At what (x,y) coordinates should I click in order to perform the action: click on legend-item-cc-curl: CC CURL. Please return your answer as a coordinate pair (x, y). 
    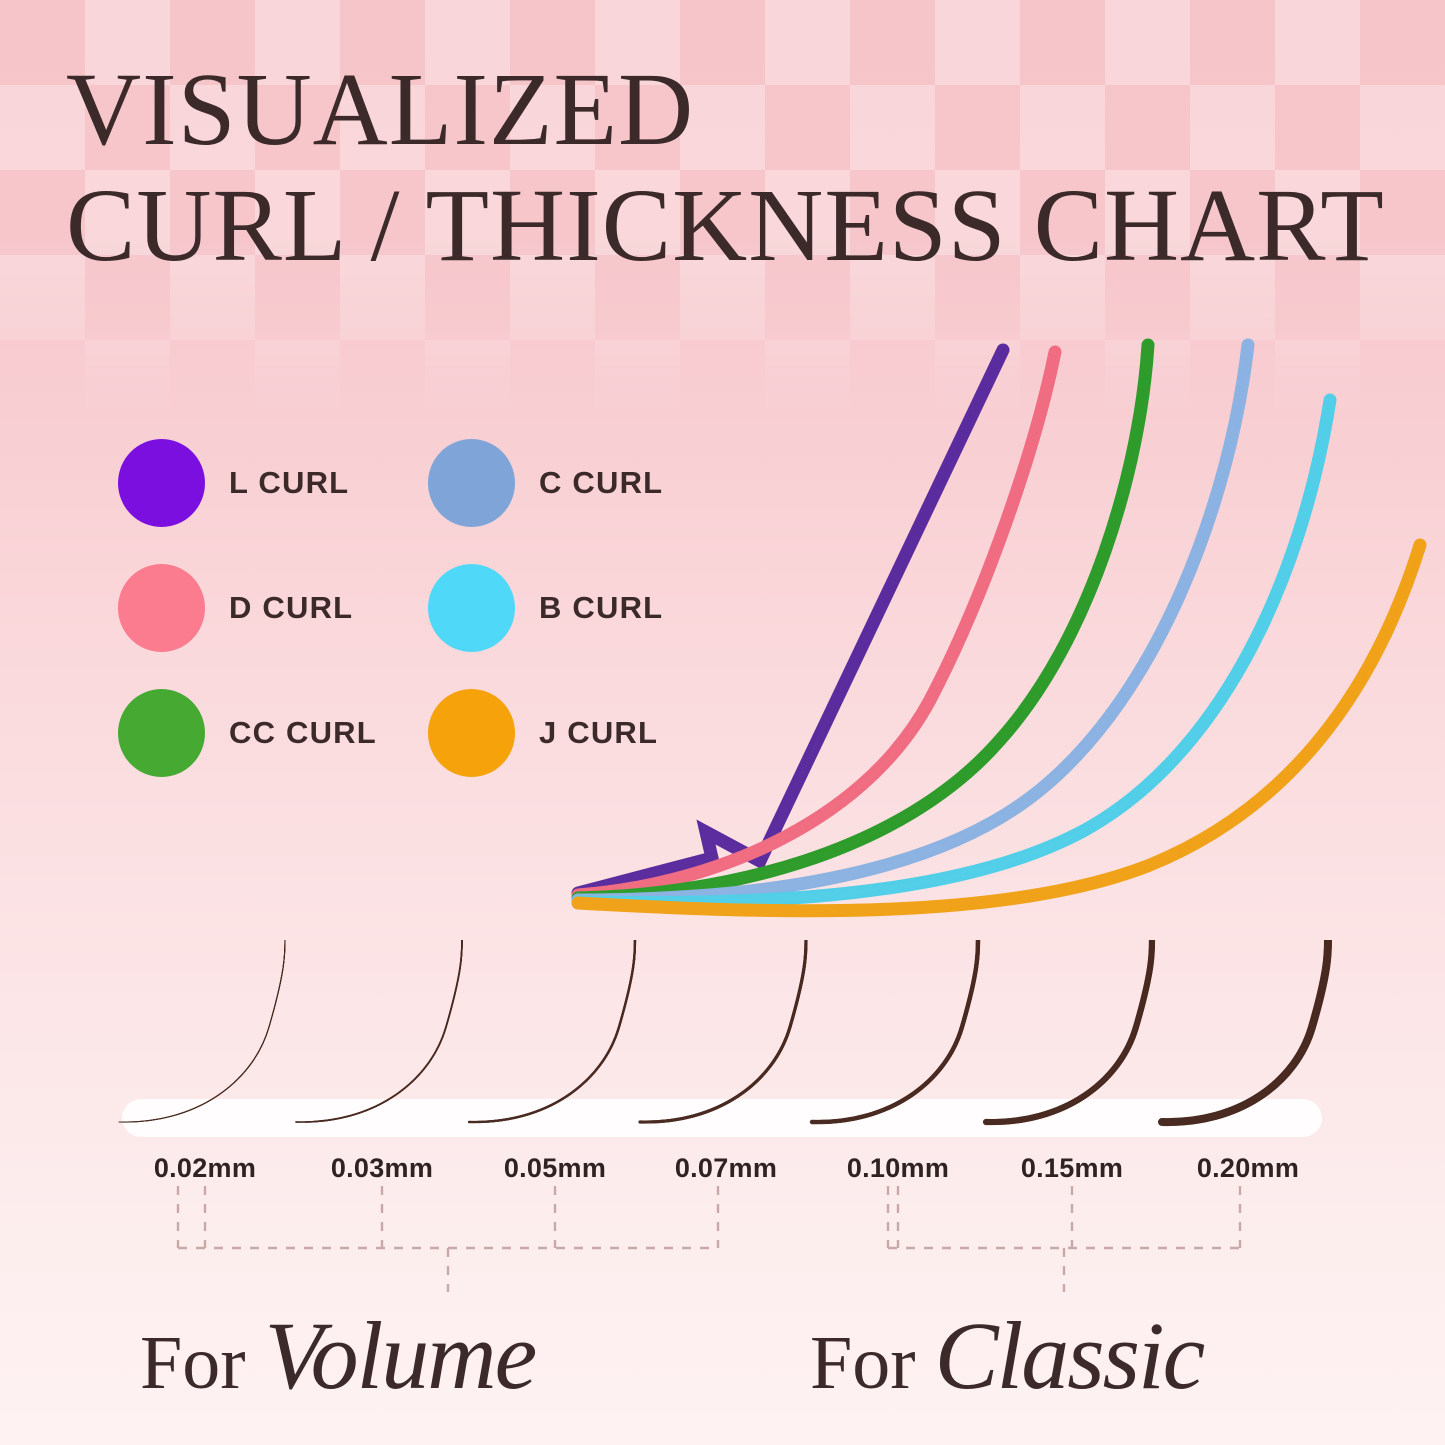
    Looking at the image, I should click on (273, 732).